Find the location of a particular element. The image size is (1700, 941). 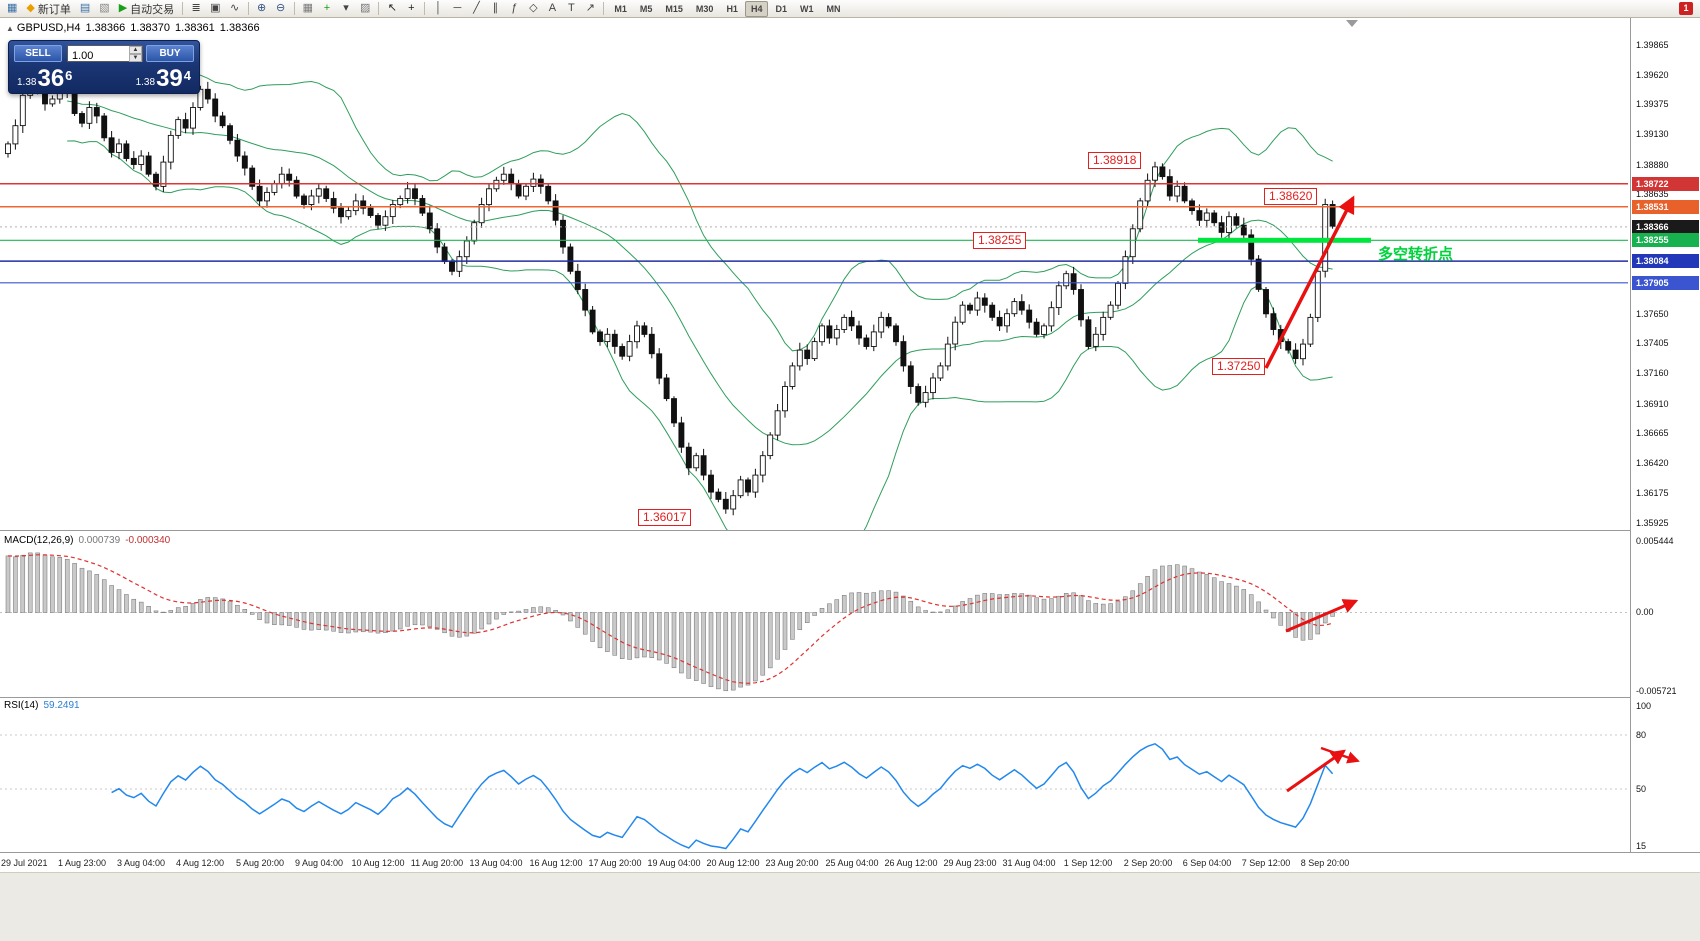

strategy-tester-button: ▧ is located at coordinates (104, 9).